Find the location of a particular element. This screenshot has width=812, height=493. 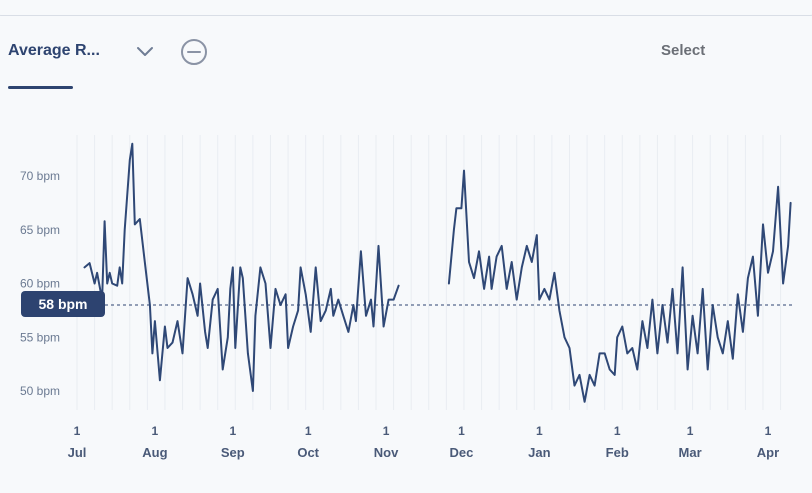

x-tick-month-label: Dec is located at coordinates (462, 452).